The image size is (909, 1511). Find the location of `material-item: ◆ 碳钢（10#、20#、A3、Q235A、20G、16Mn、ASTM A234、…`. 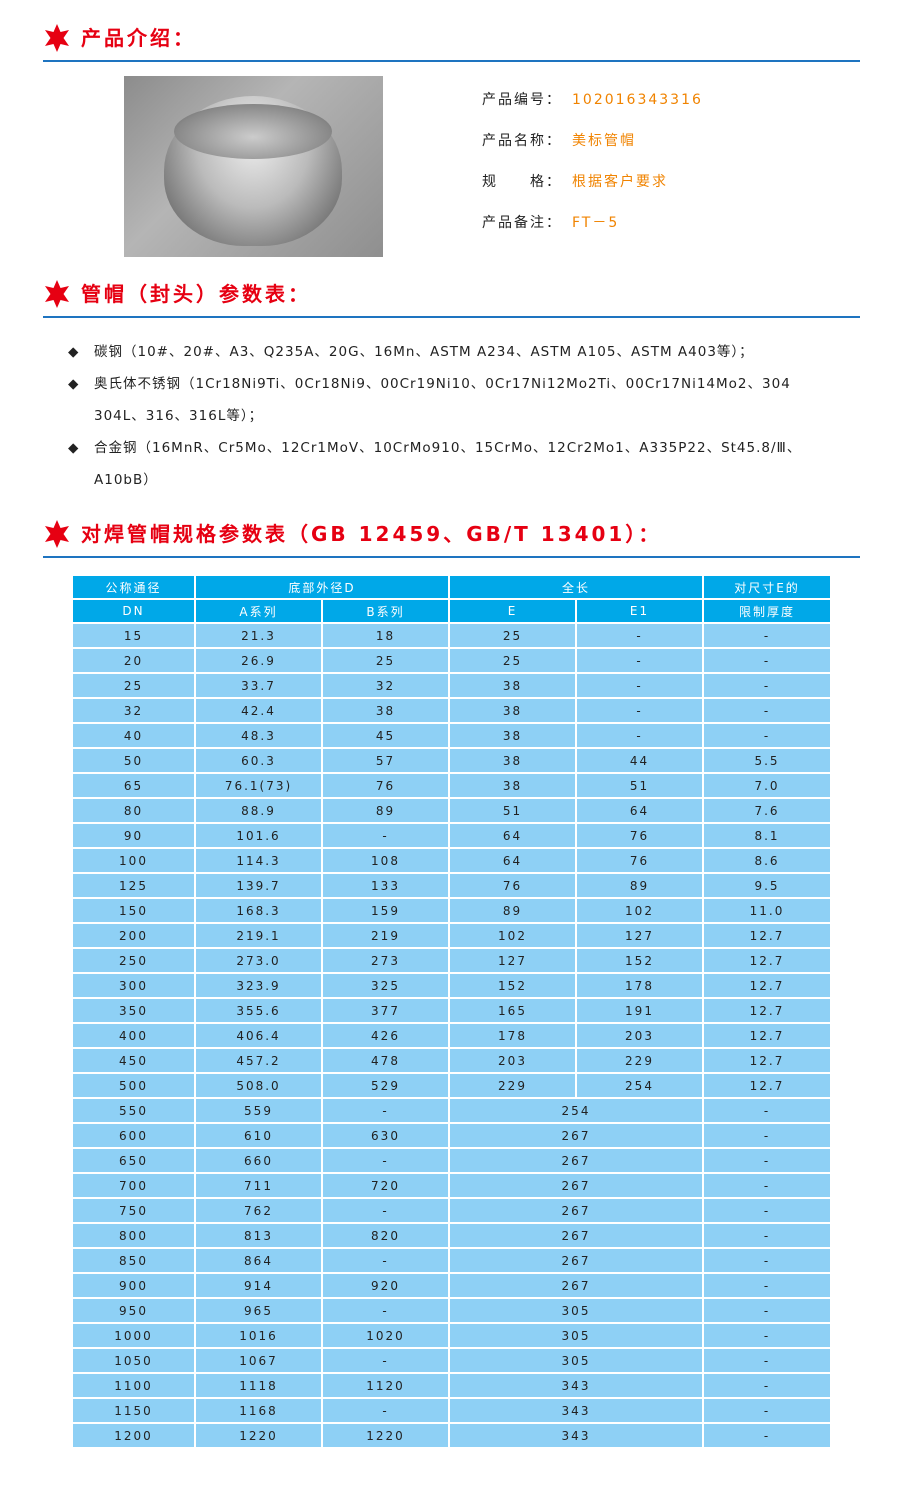

material-item: ◆ 碳钢（10#、20#、A3、Q235A、20G、16Mn、ASTM A234、… is located at coordinates (468, 352).